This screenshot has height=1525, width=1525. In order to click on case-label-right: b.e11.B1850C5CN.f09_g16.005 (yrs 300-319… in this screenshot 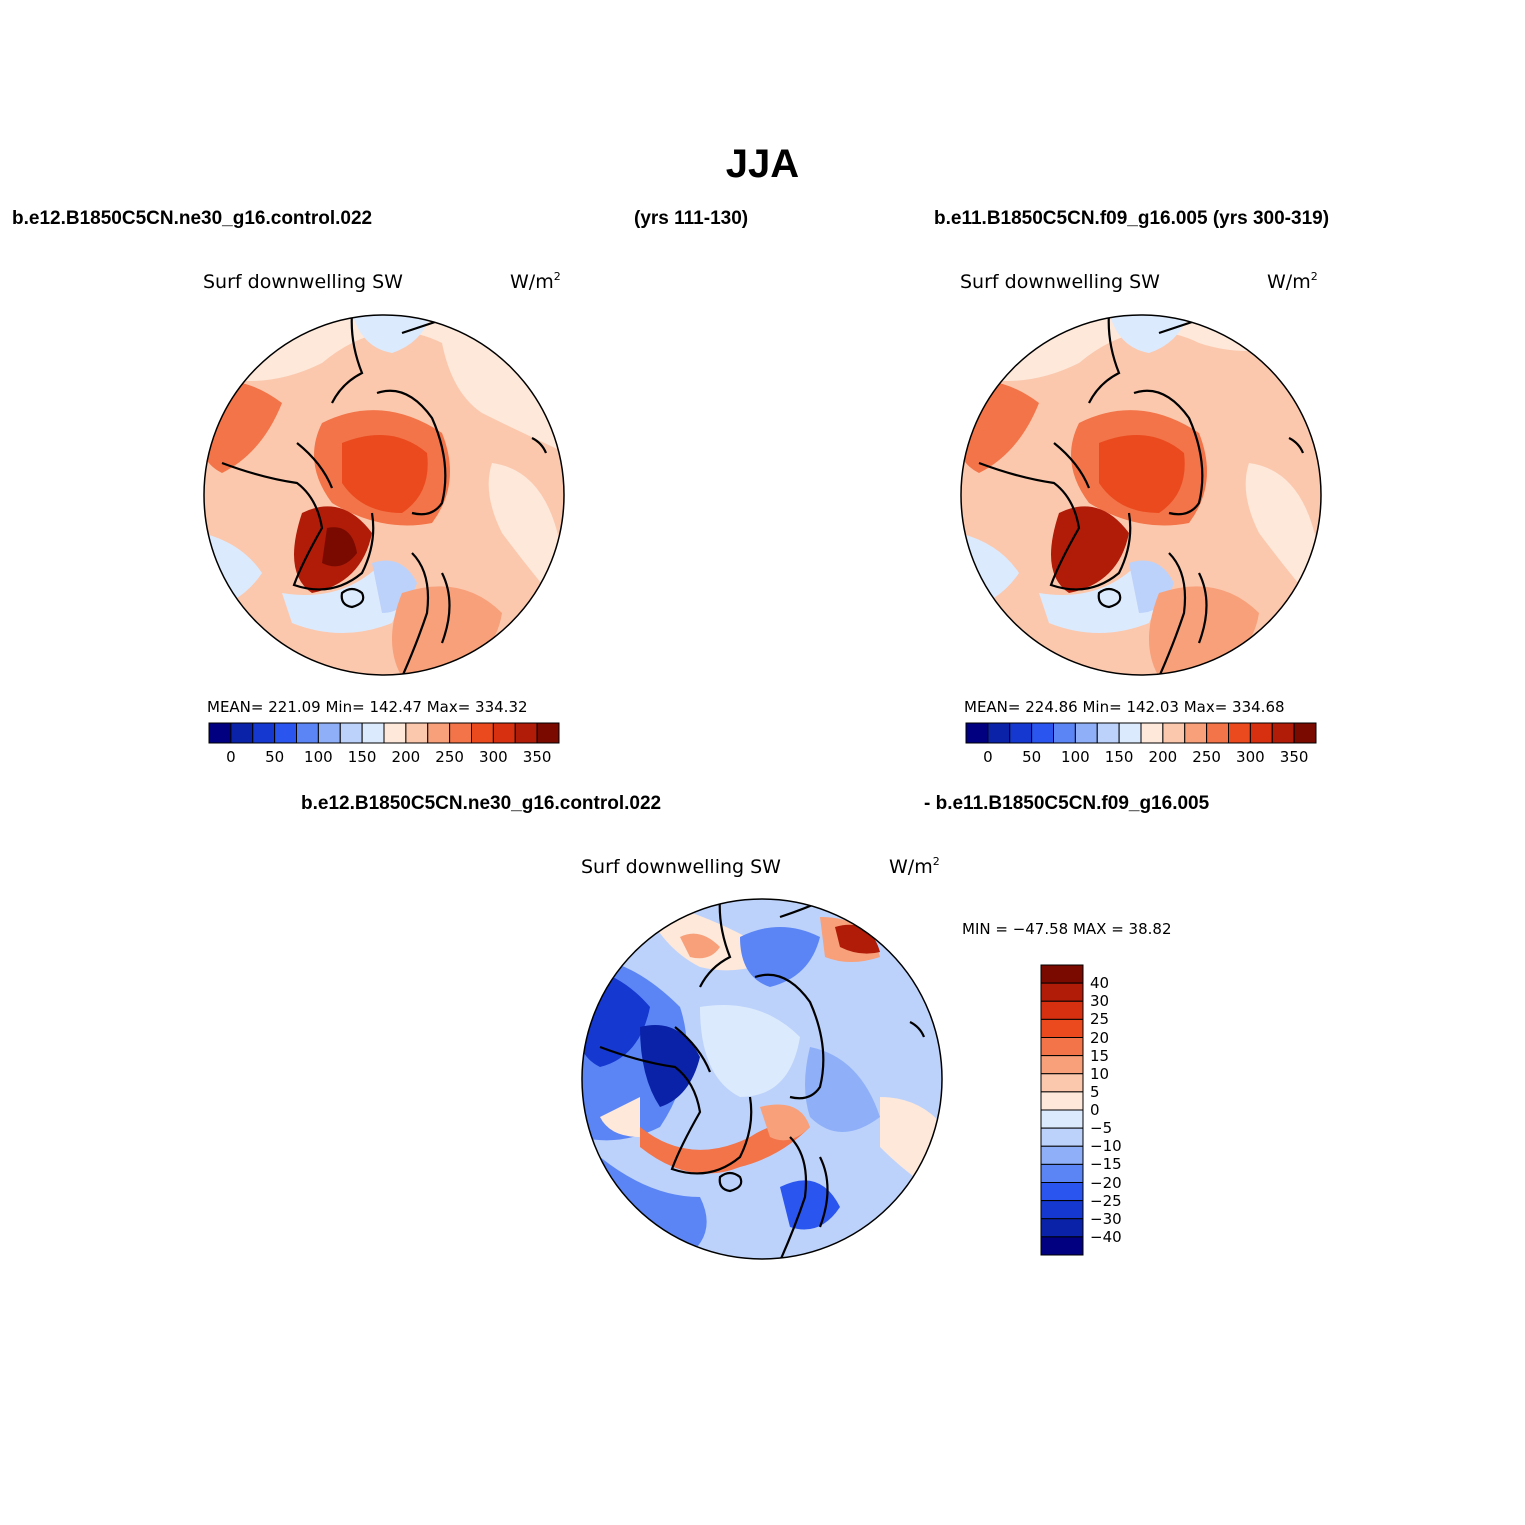, I will do `click(1132, 218)`.